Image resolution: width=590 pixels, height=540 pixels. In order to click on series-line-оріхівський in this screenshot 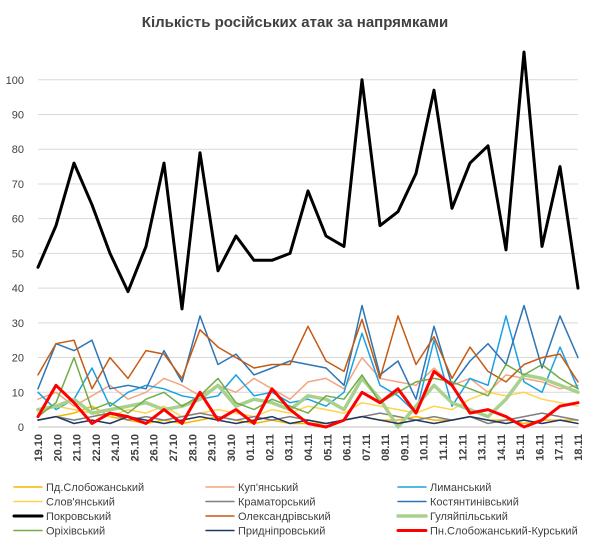, I will do `click(308, 387)`.